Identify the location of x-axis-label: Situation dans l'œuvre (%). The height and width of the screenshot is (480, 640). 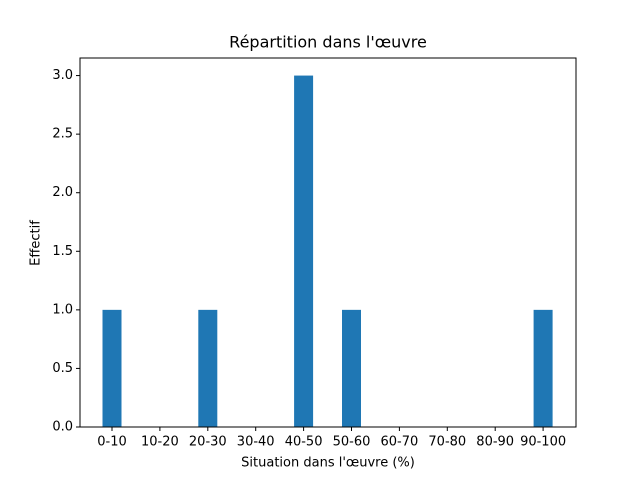
(328, 463).